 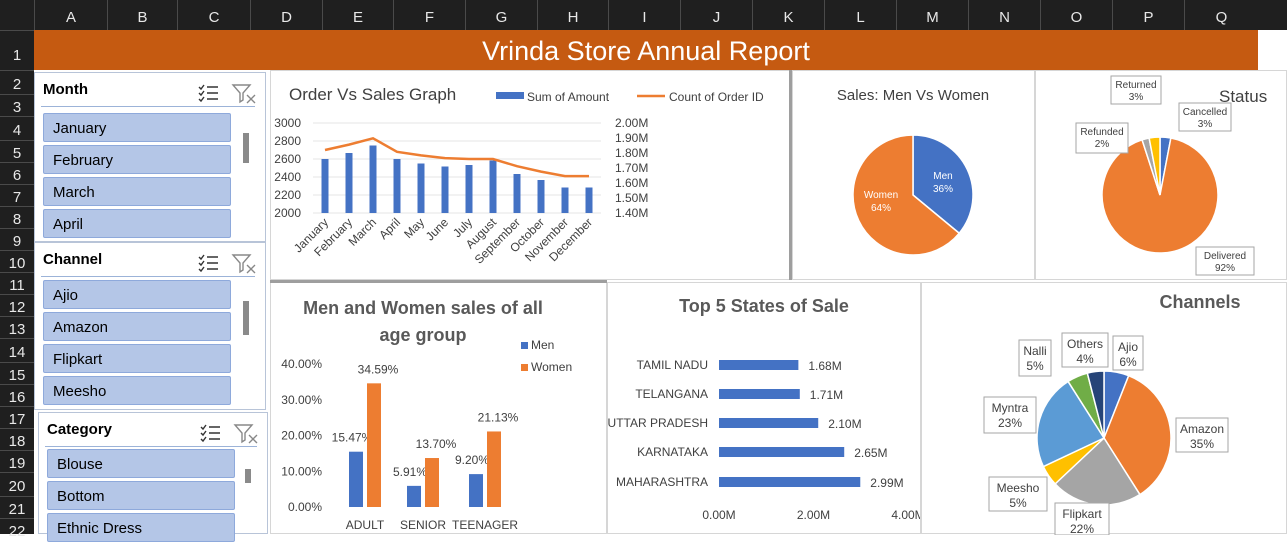 I want to click on slicer-item-amazon: Amazon, so click(x=137, y=326).